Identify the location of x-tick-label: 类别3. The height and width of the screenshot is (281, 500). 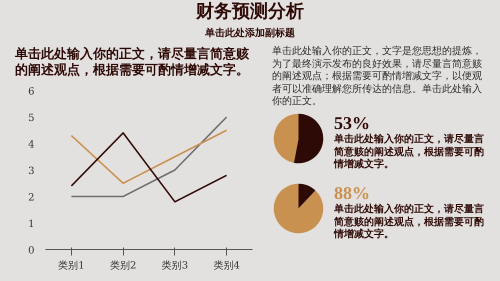
(175, 266).